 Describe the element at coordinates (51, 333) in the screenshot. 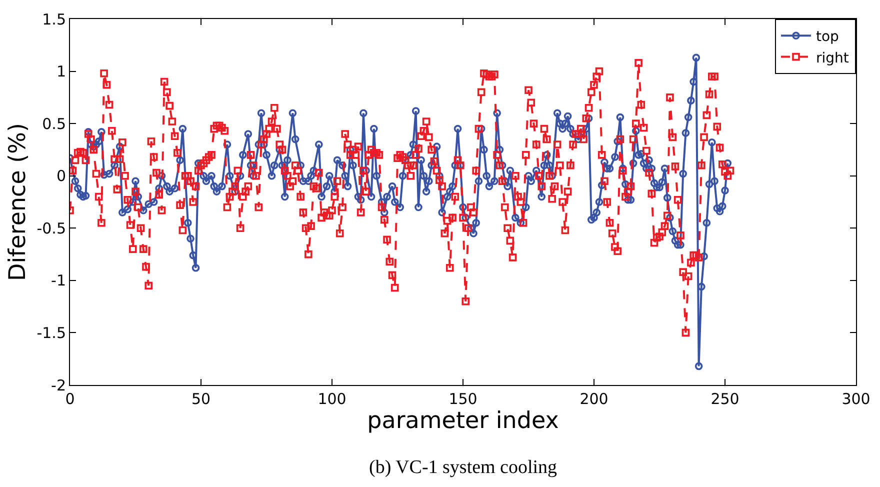

I see `y-tick-label: -1.5` at that location.